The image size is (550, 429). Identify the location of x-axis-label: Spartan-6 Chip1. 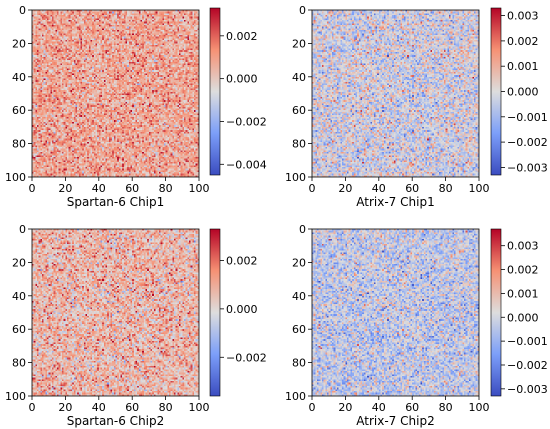
(116, 202).